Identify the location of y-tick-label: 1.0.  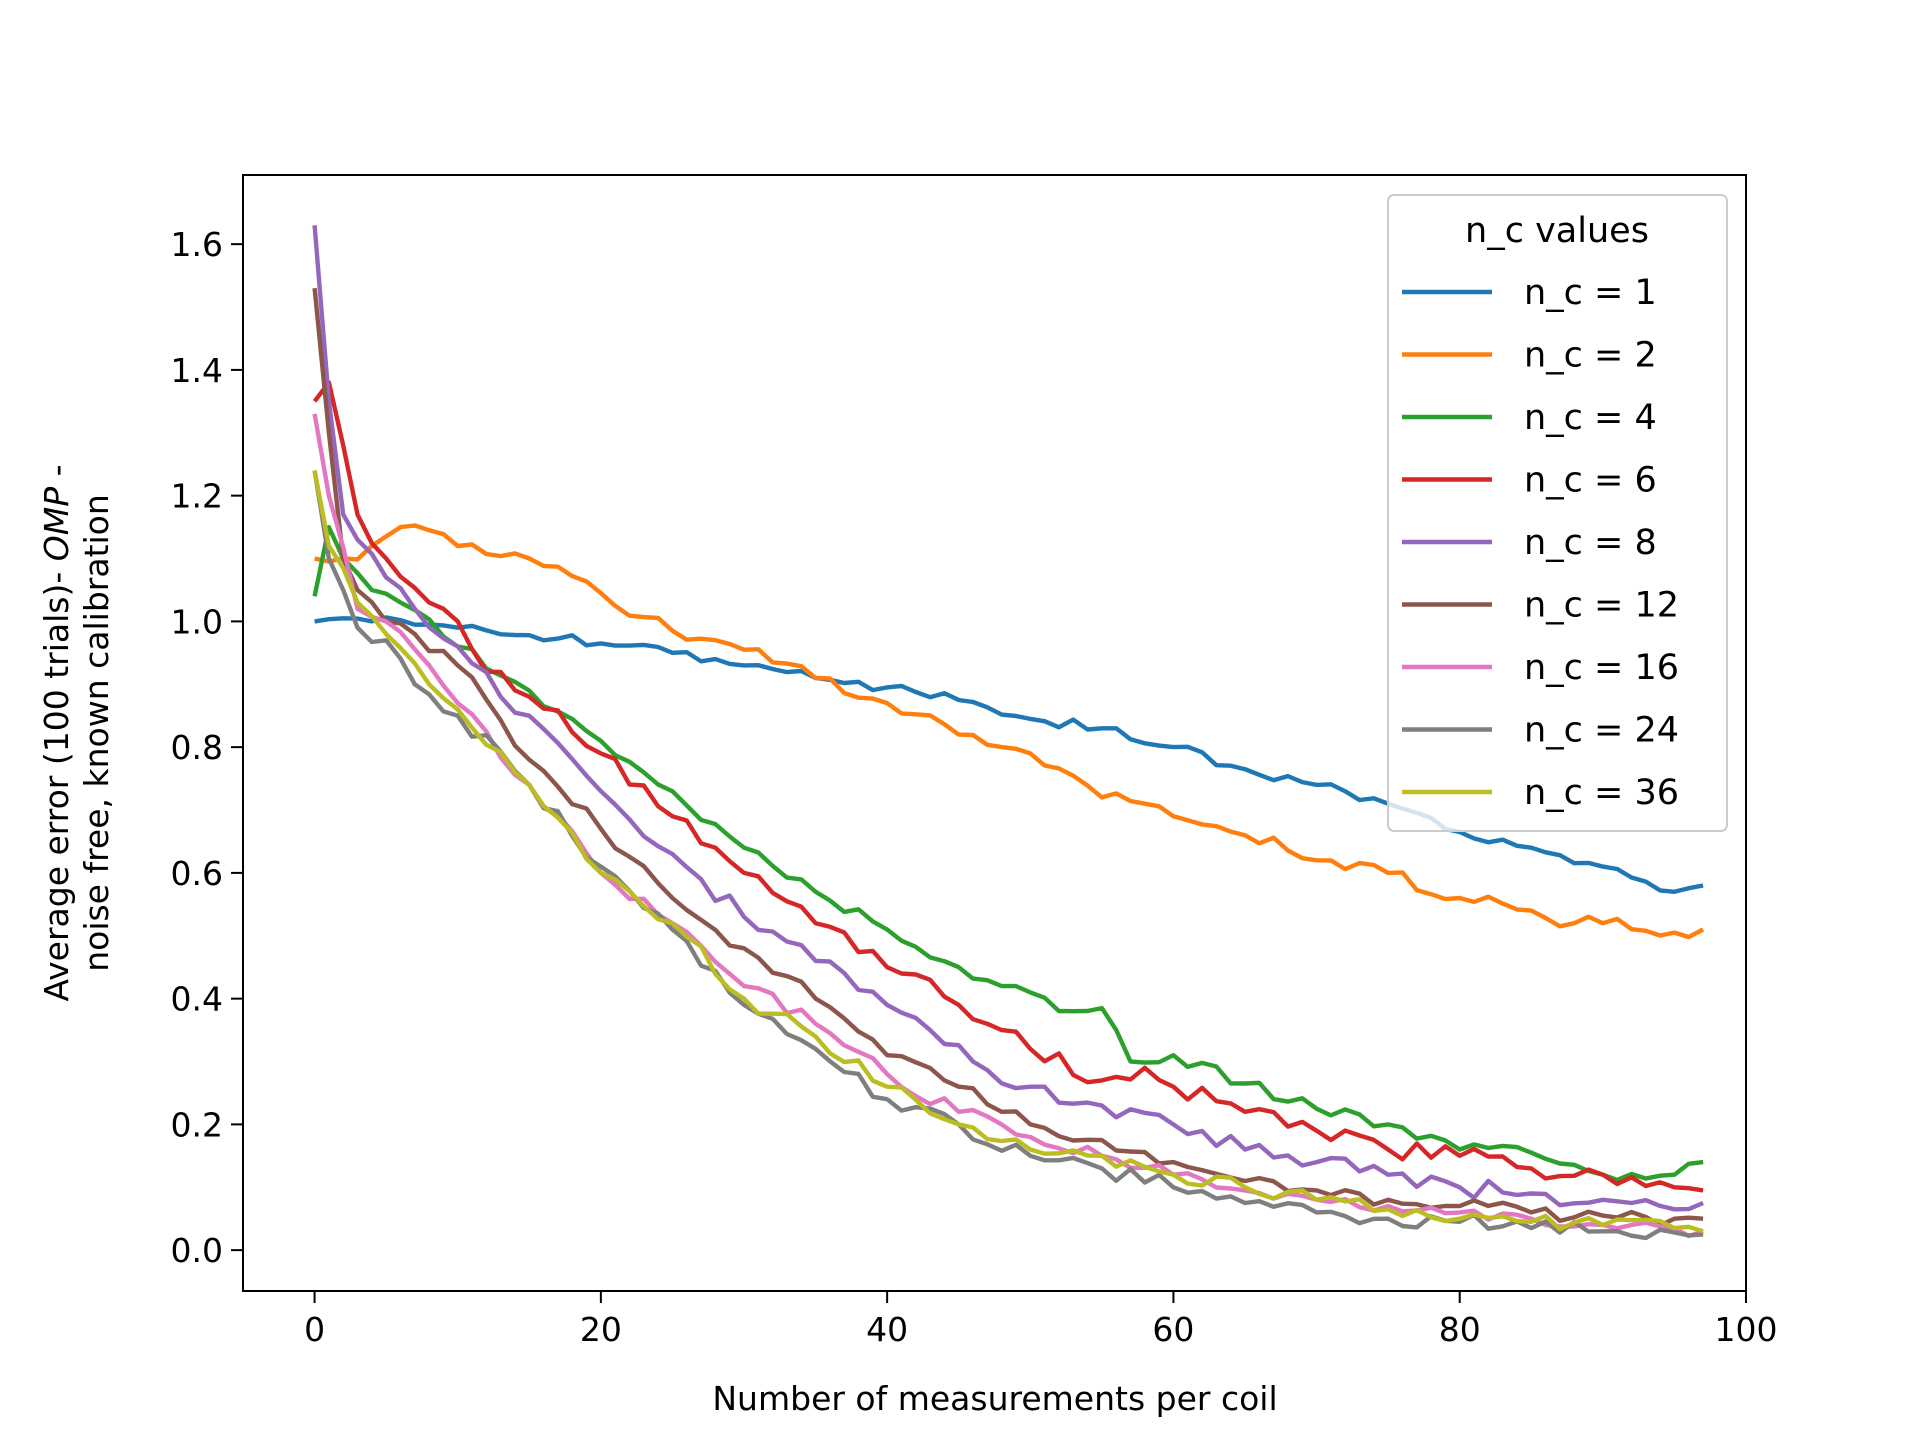
(197, 621).